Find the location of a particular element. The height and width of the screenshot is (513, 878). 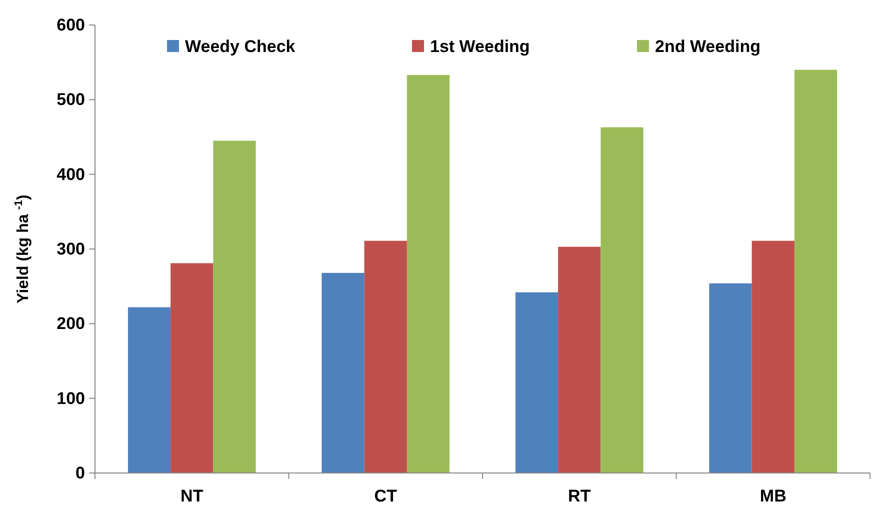

y-tick-label: 100 is located at coordinates (70, 398).